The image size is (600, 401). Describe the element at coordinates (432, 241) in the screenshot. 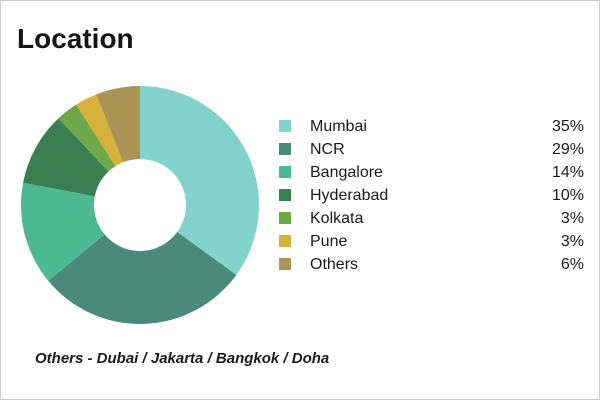

I see `legend-item-pune: Pune 3%` at that location.